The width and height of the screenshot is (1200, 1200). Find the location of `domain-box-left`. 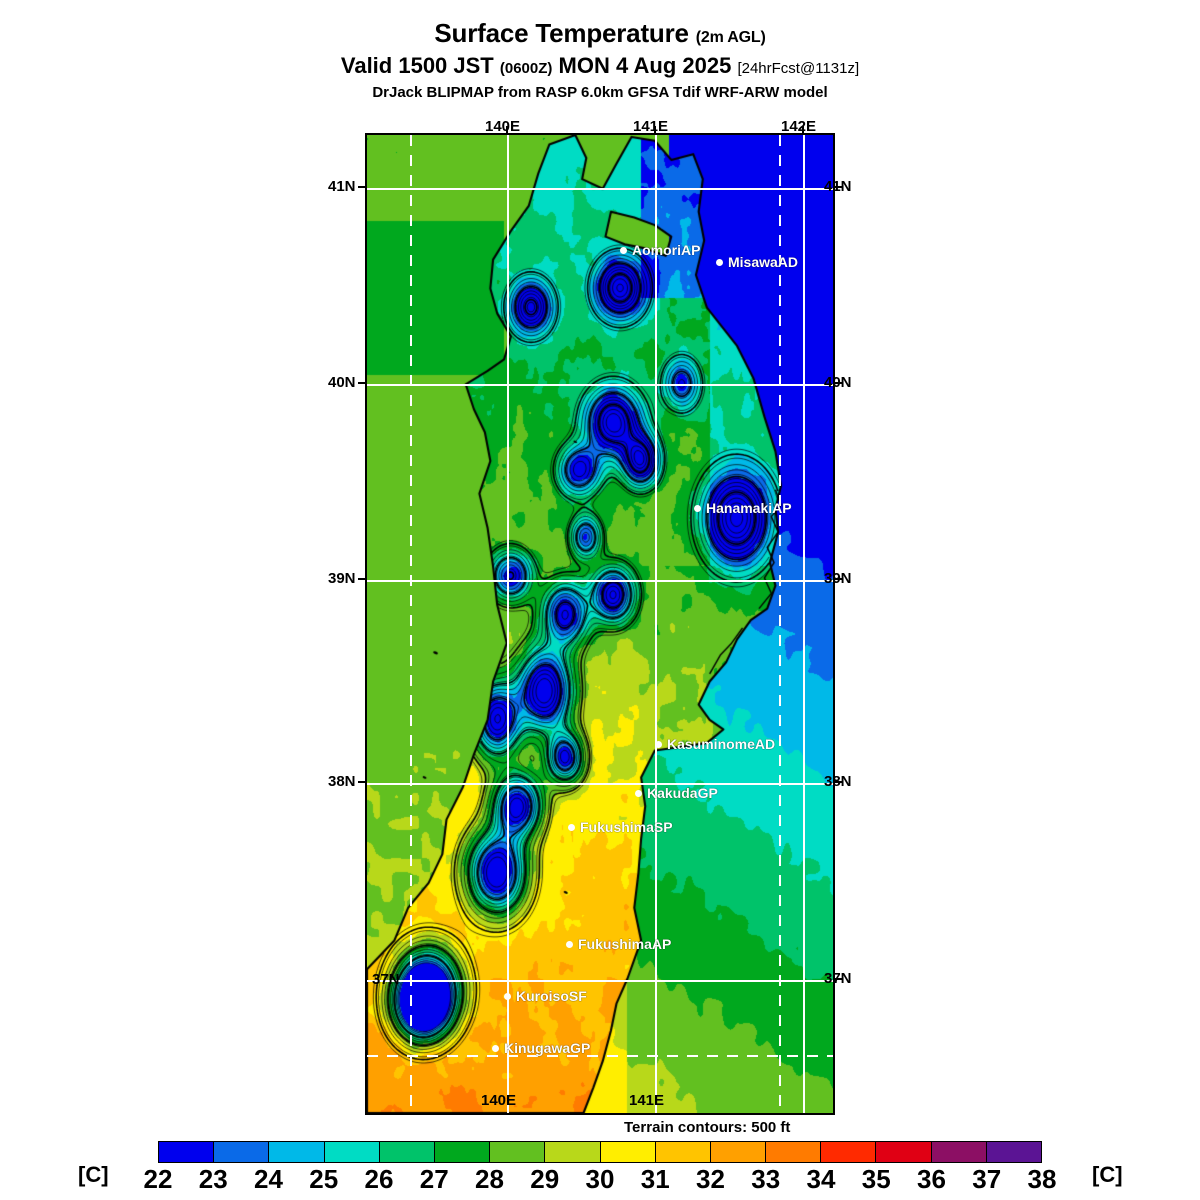

domain-box-left is located at coordinates (411, 624).